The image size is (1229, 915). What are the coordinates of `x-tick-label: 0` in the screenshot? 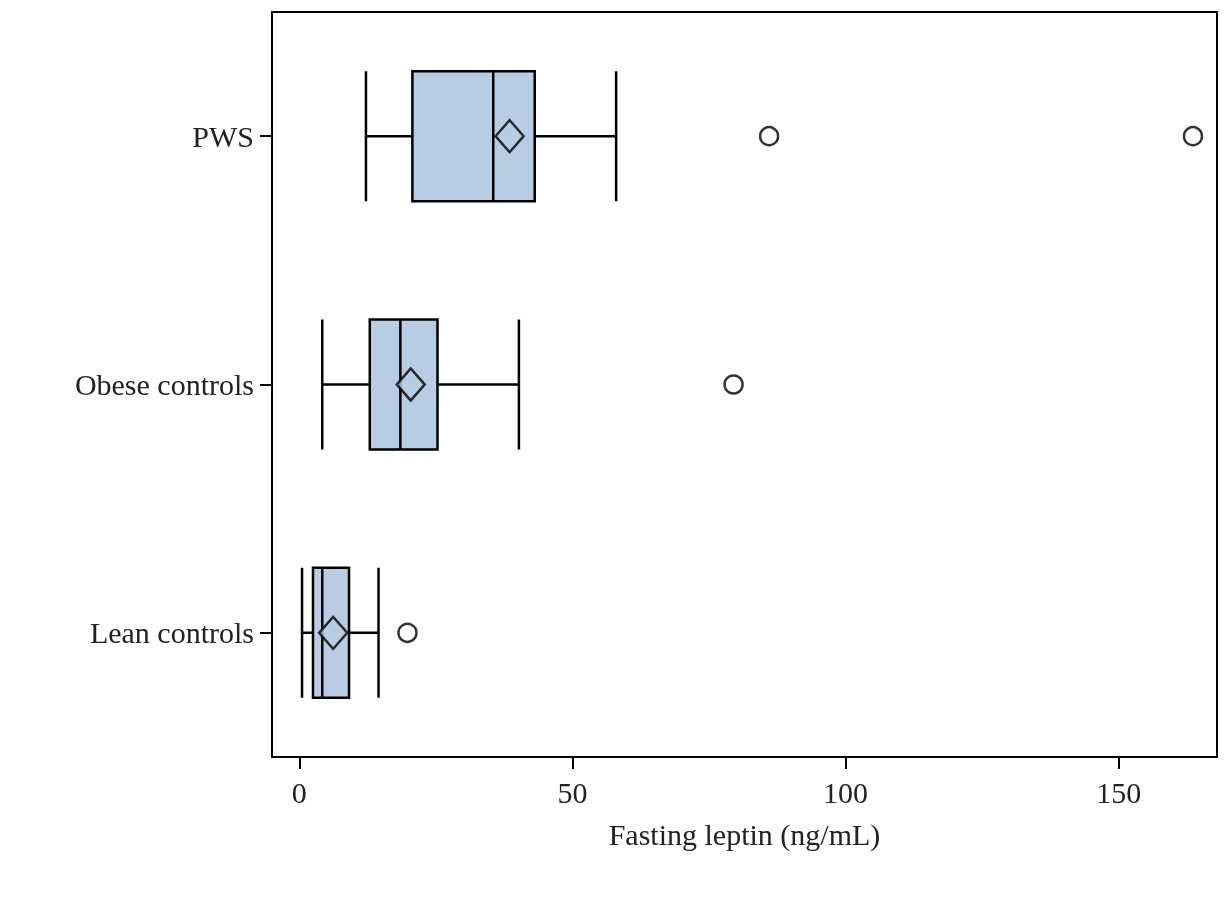 It's located at (299, 792).